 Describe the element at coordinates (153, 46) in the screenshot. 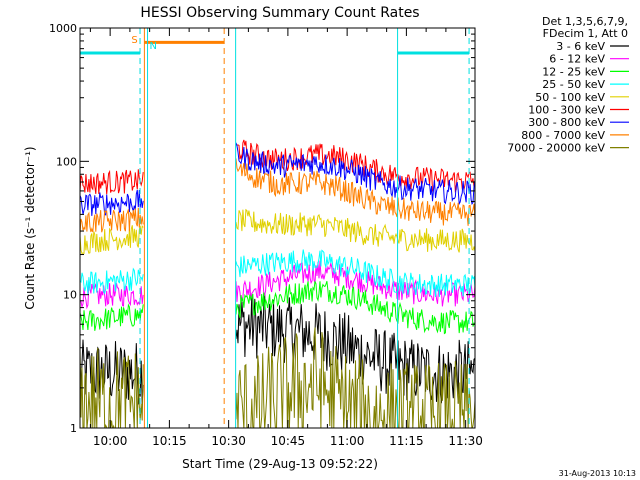

I see `marker-n: N` at that location.